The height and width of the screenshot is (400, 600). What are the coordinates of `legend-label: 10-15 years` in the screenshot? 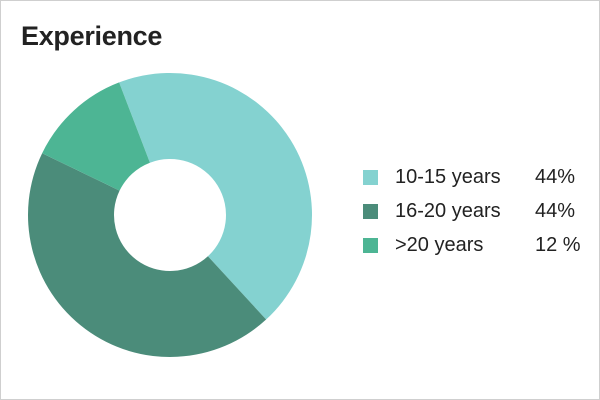 It's located at (448, 177).